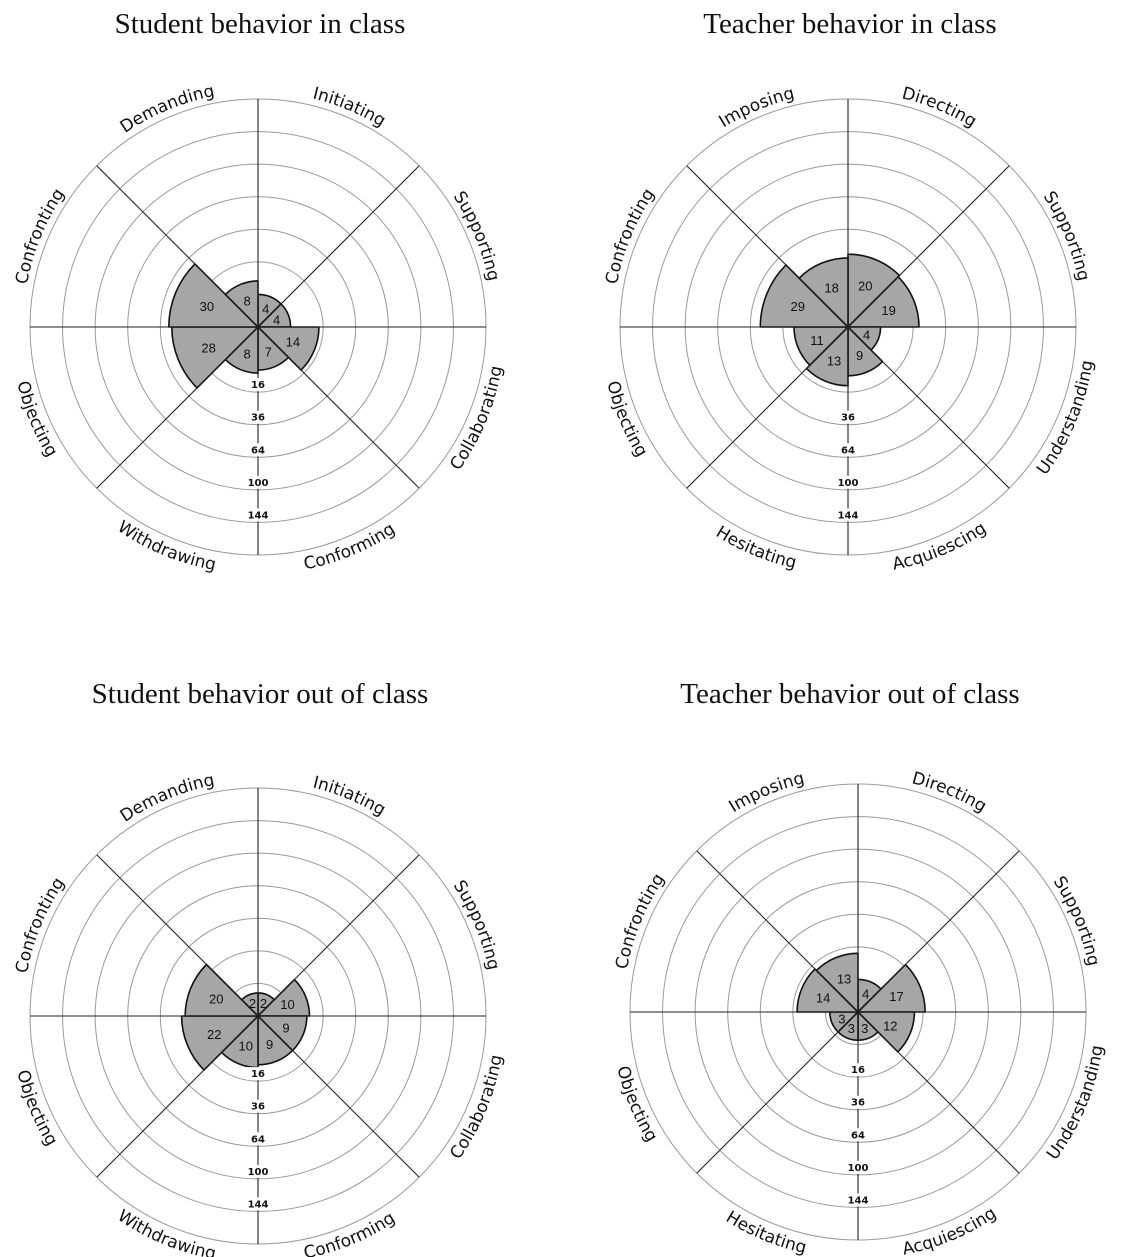 The height and width of the screenshot is (1257, 1122). What do you see at coordinates (888, 310) in the screenshot?
I see `value-label: 19` at bounding box center [888, 310].